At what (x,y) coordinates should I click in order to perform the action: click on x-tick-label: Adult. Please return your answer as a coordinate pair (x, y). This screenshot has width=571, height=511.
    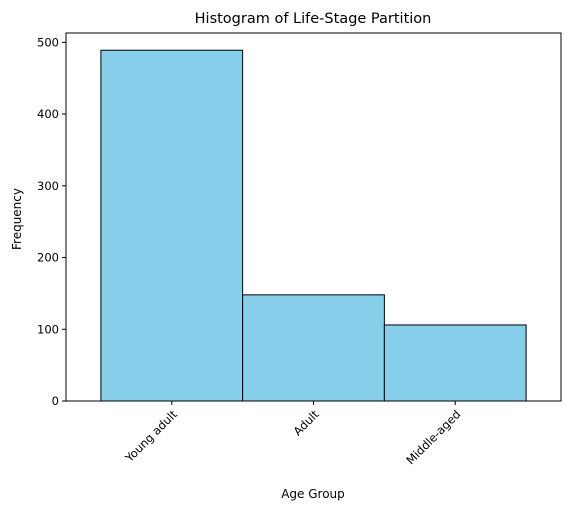
    Looking at the image, I should click on (306, 422).